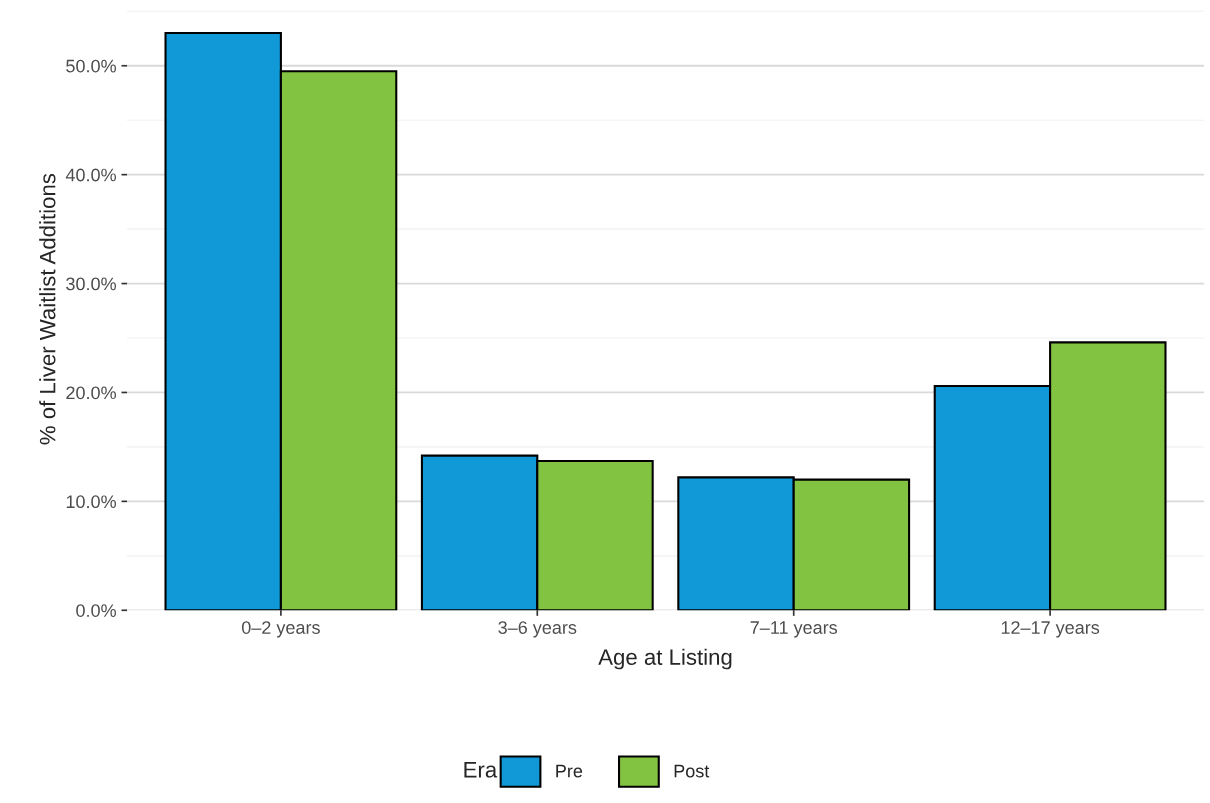  I want to click on y-tick-label: 0.0%, so click(96, 610).